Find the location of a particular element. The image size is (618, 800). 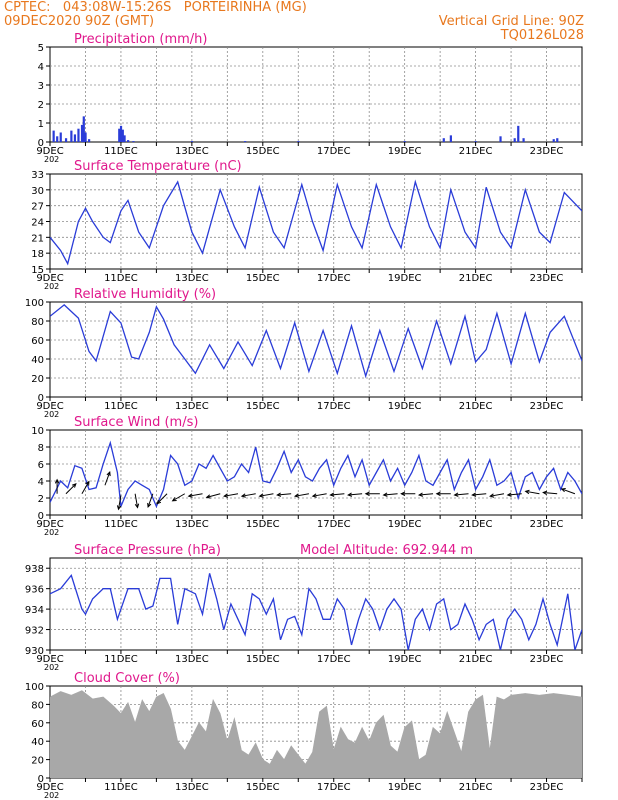

panel-title: Precipitation (mm/h) is located at coordinates (140, 39).